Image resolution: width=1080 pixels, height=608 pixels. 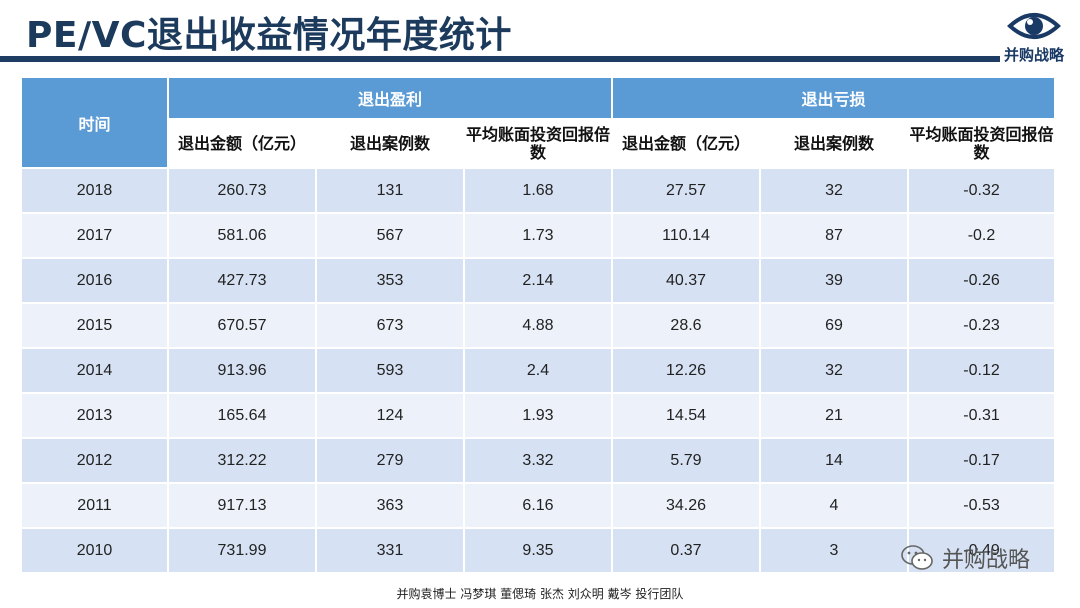 What do you see at coordinates (94, 325) in the screenshot?
I see `cell-year: 2015` at bounding box center [94, 325].